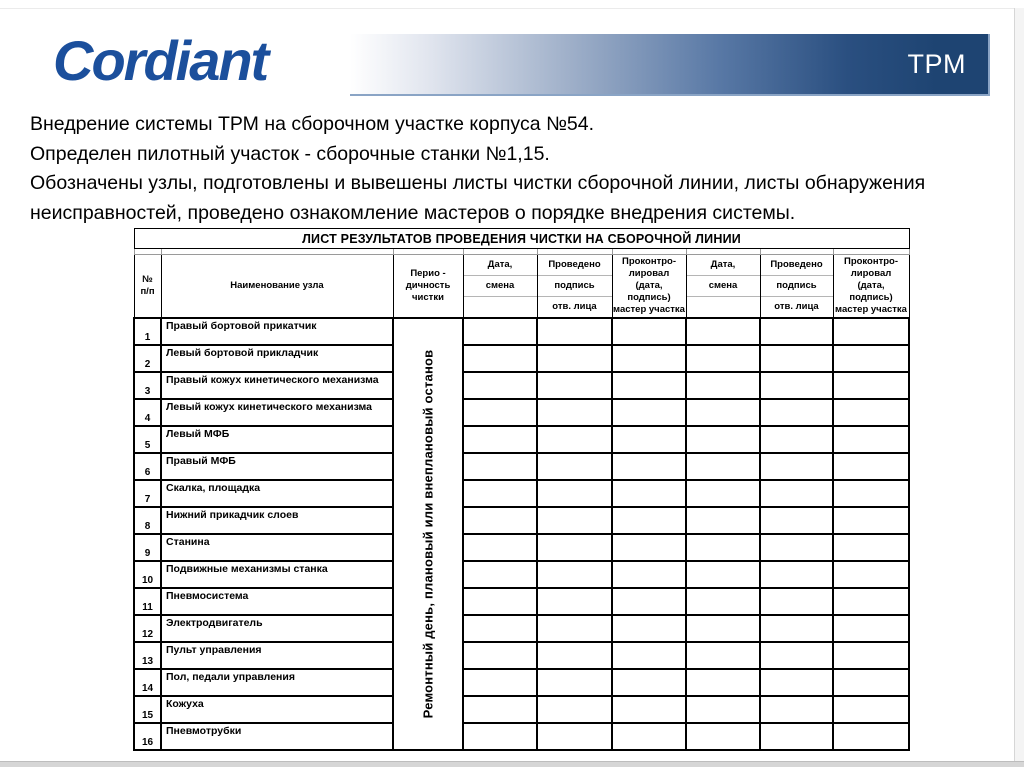 The image size is (1024, 767). I want to click on table-row: 14 Пол, педали управления, so click(522, 682).